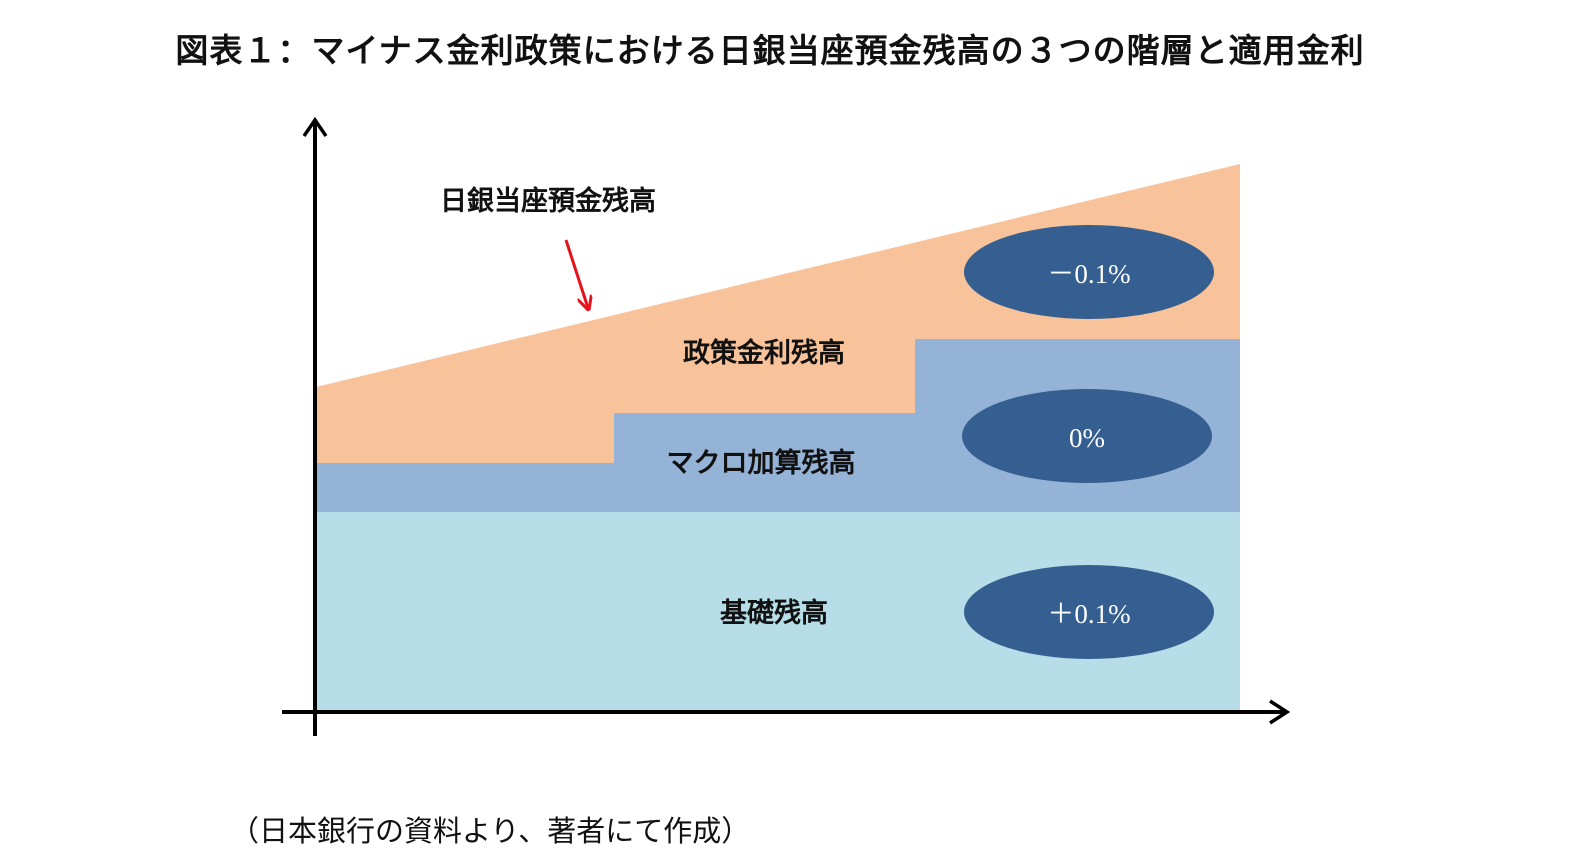 The width and height of the screenshot is (1570, 868). Describe the element at coordinates (774, 613) in the screenshot. I see `basic-balance-label: 基礎残高` at that location.